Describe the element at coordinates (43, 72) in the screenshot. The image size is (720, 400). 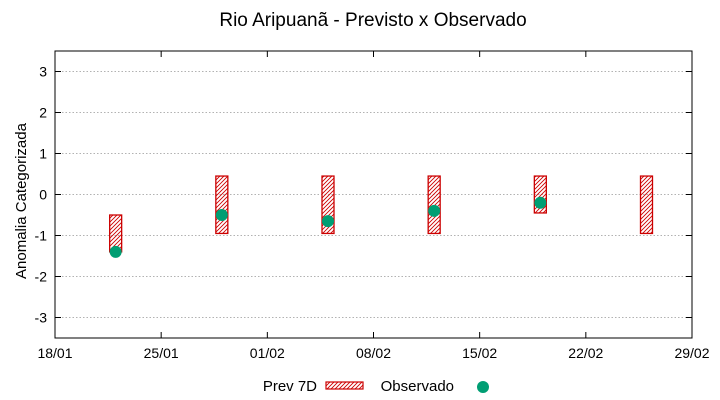
I see `y-tick-label: 3` at that location.